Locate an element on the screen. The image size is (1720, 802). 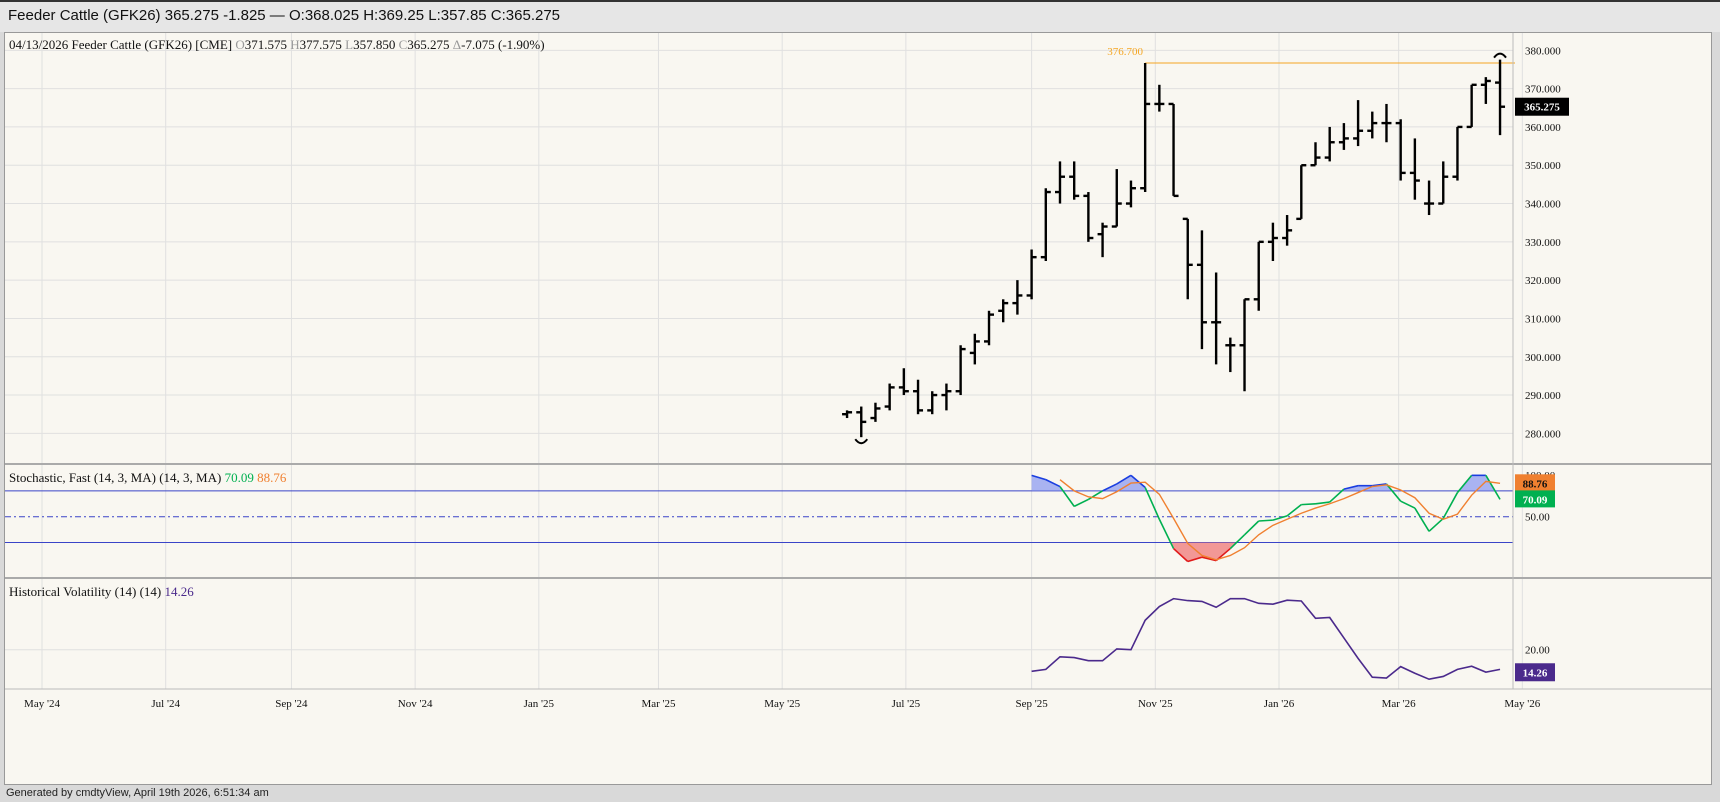
legend-part: C is located at coordinates (403, 44).